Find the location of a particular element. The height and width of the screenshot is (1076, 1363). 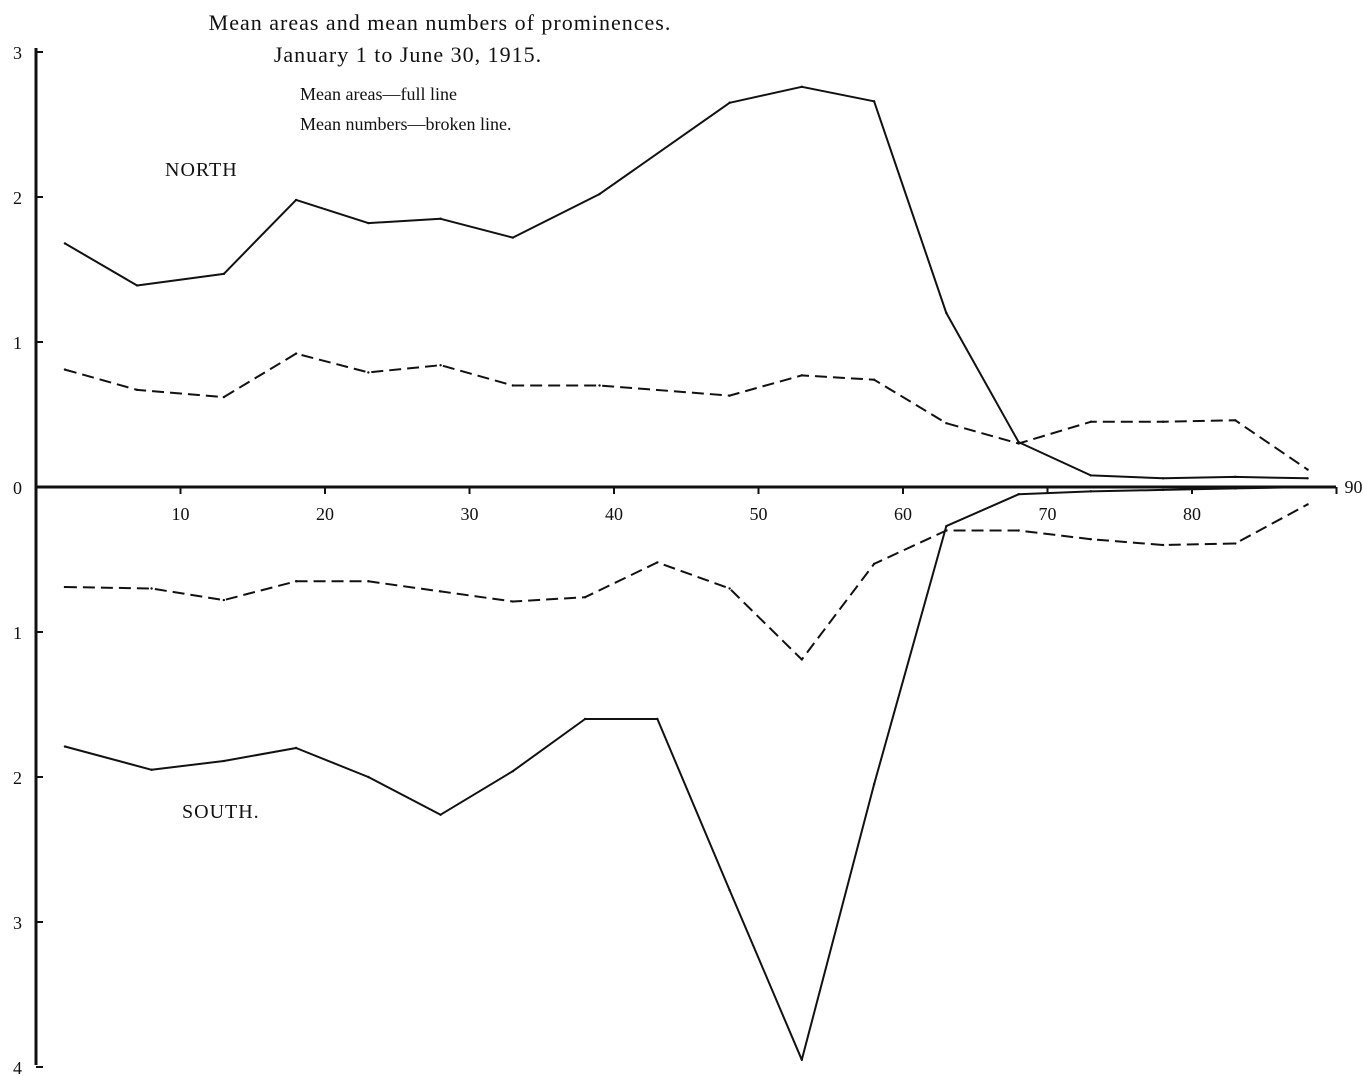

series-line-south-numbers is located at coordinates (686, 582).